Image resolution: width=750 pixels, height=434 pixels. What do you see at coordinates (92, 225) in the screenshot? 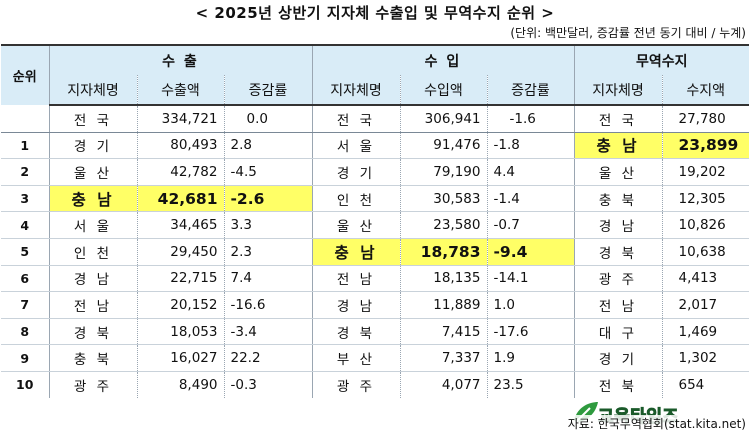
I see `export-region-cell: 서 울` at bounding box center [92, 225].